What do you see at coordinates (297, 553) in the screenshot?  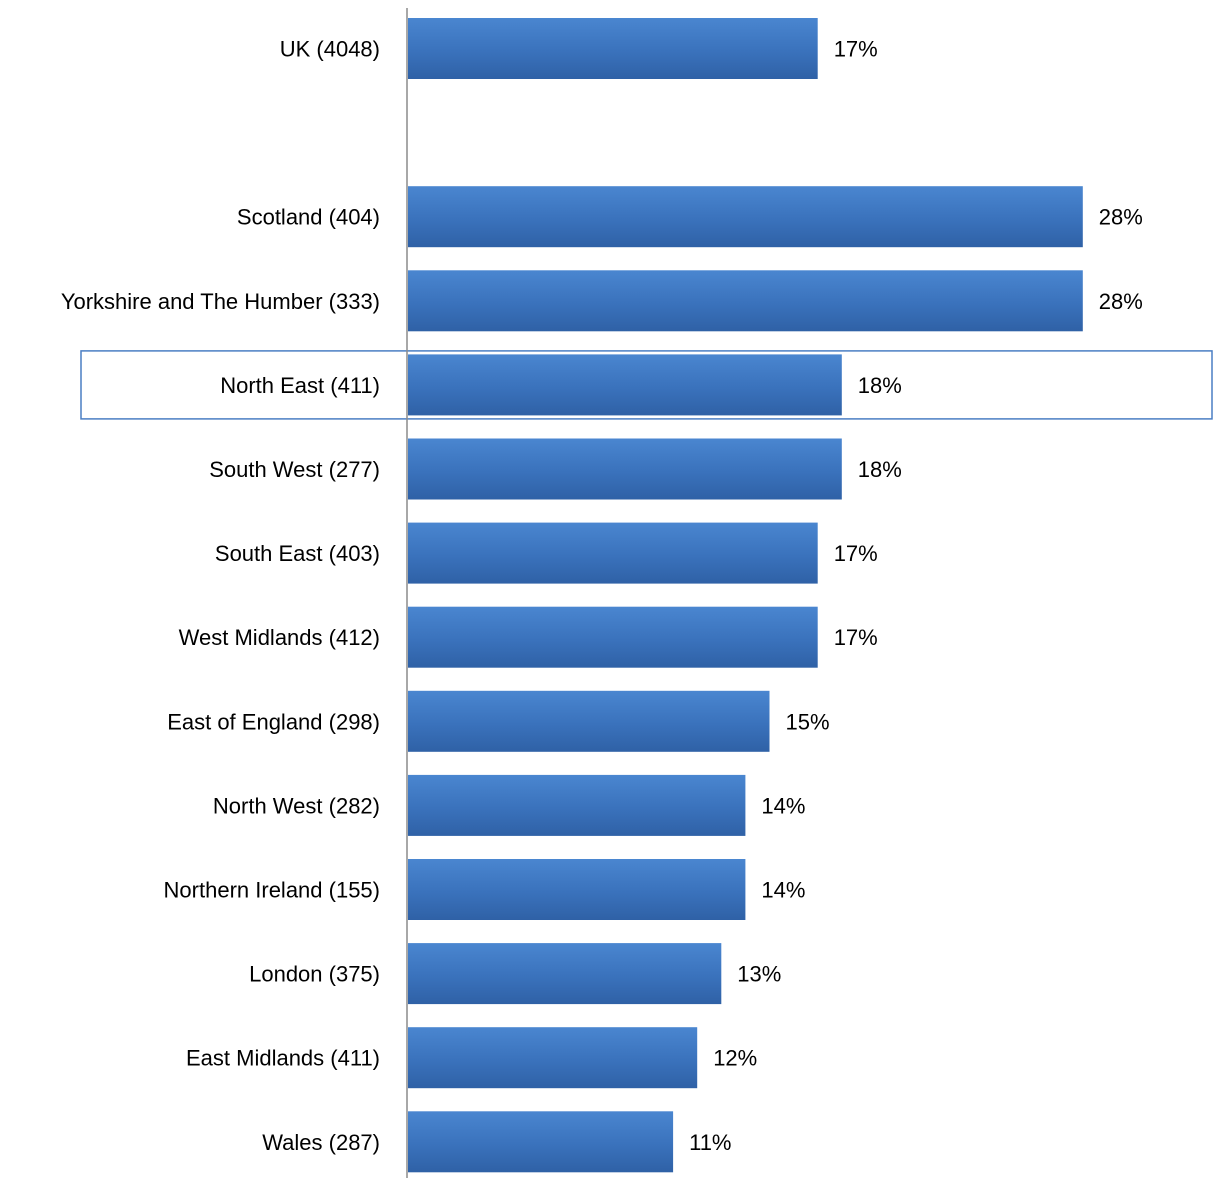 I see `category-label: South East (403)` at bounding box center [297, 553].